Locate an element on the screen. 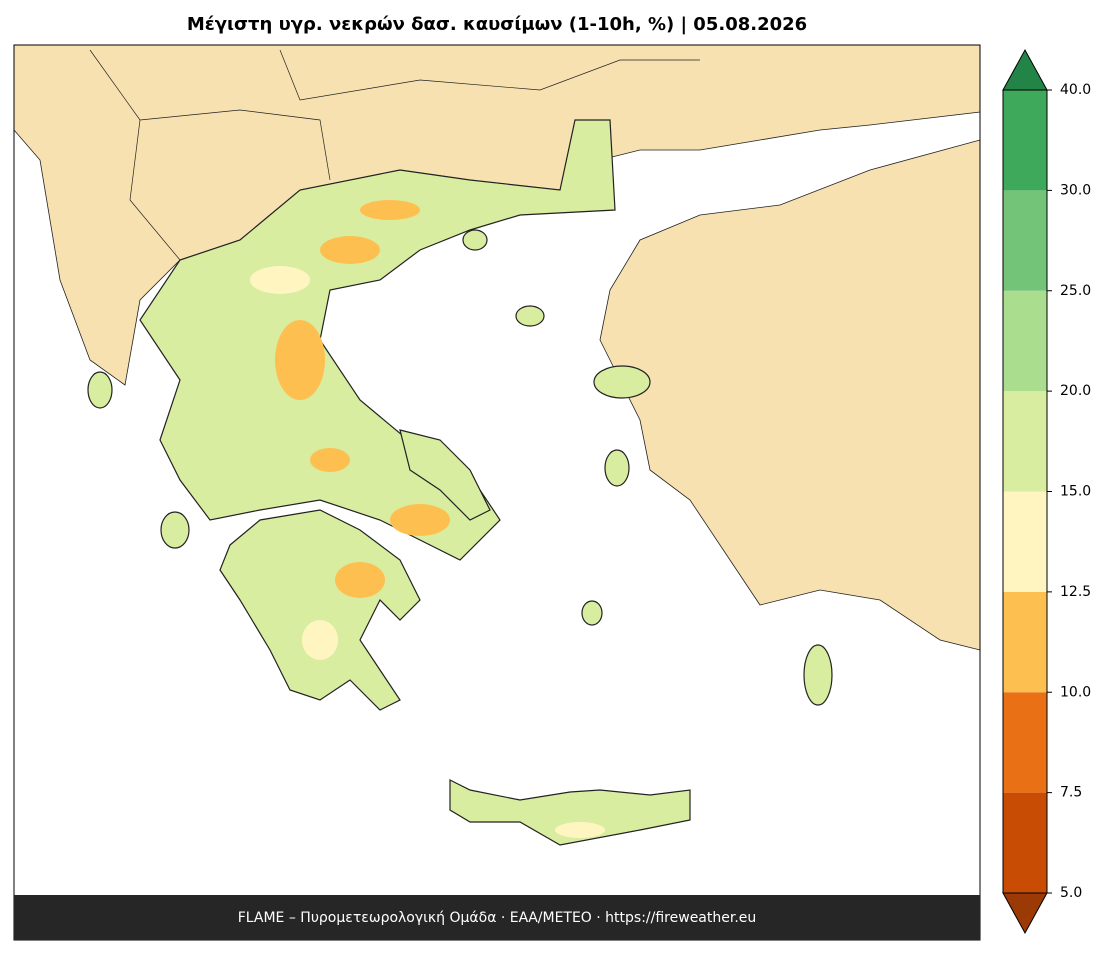 This screenshot has width=1114, height=959. colorbar-tick-label: 25.0 is located at coordinates (1075, 291).